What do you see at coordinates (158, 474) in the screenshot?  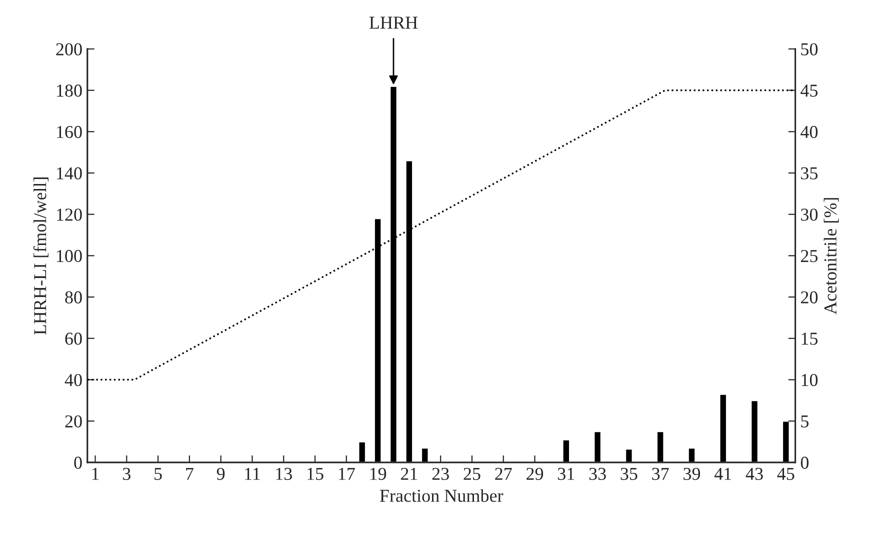 I see `x-tick-label: 5` at bounding box center [158, 474].